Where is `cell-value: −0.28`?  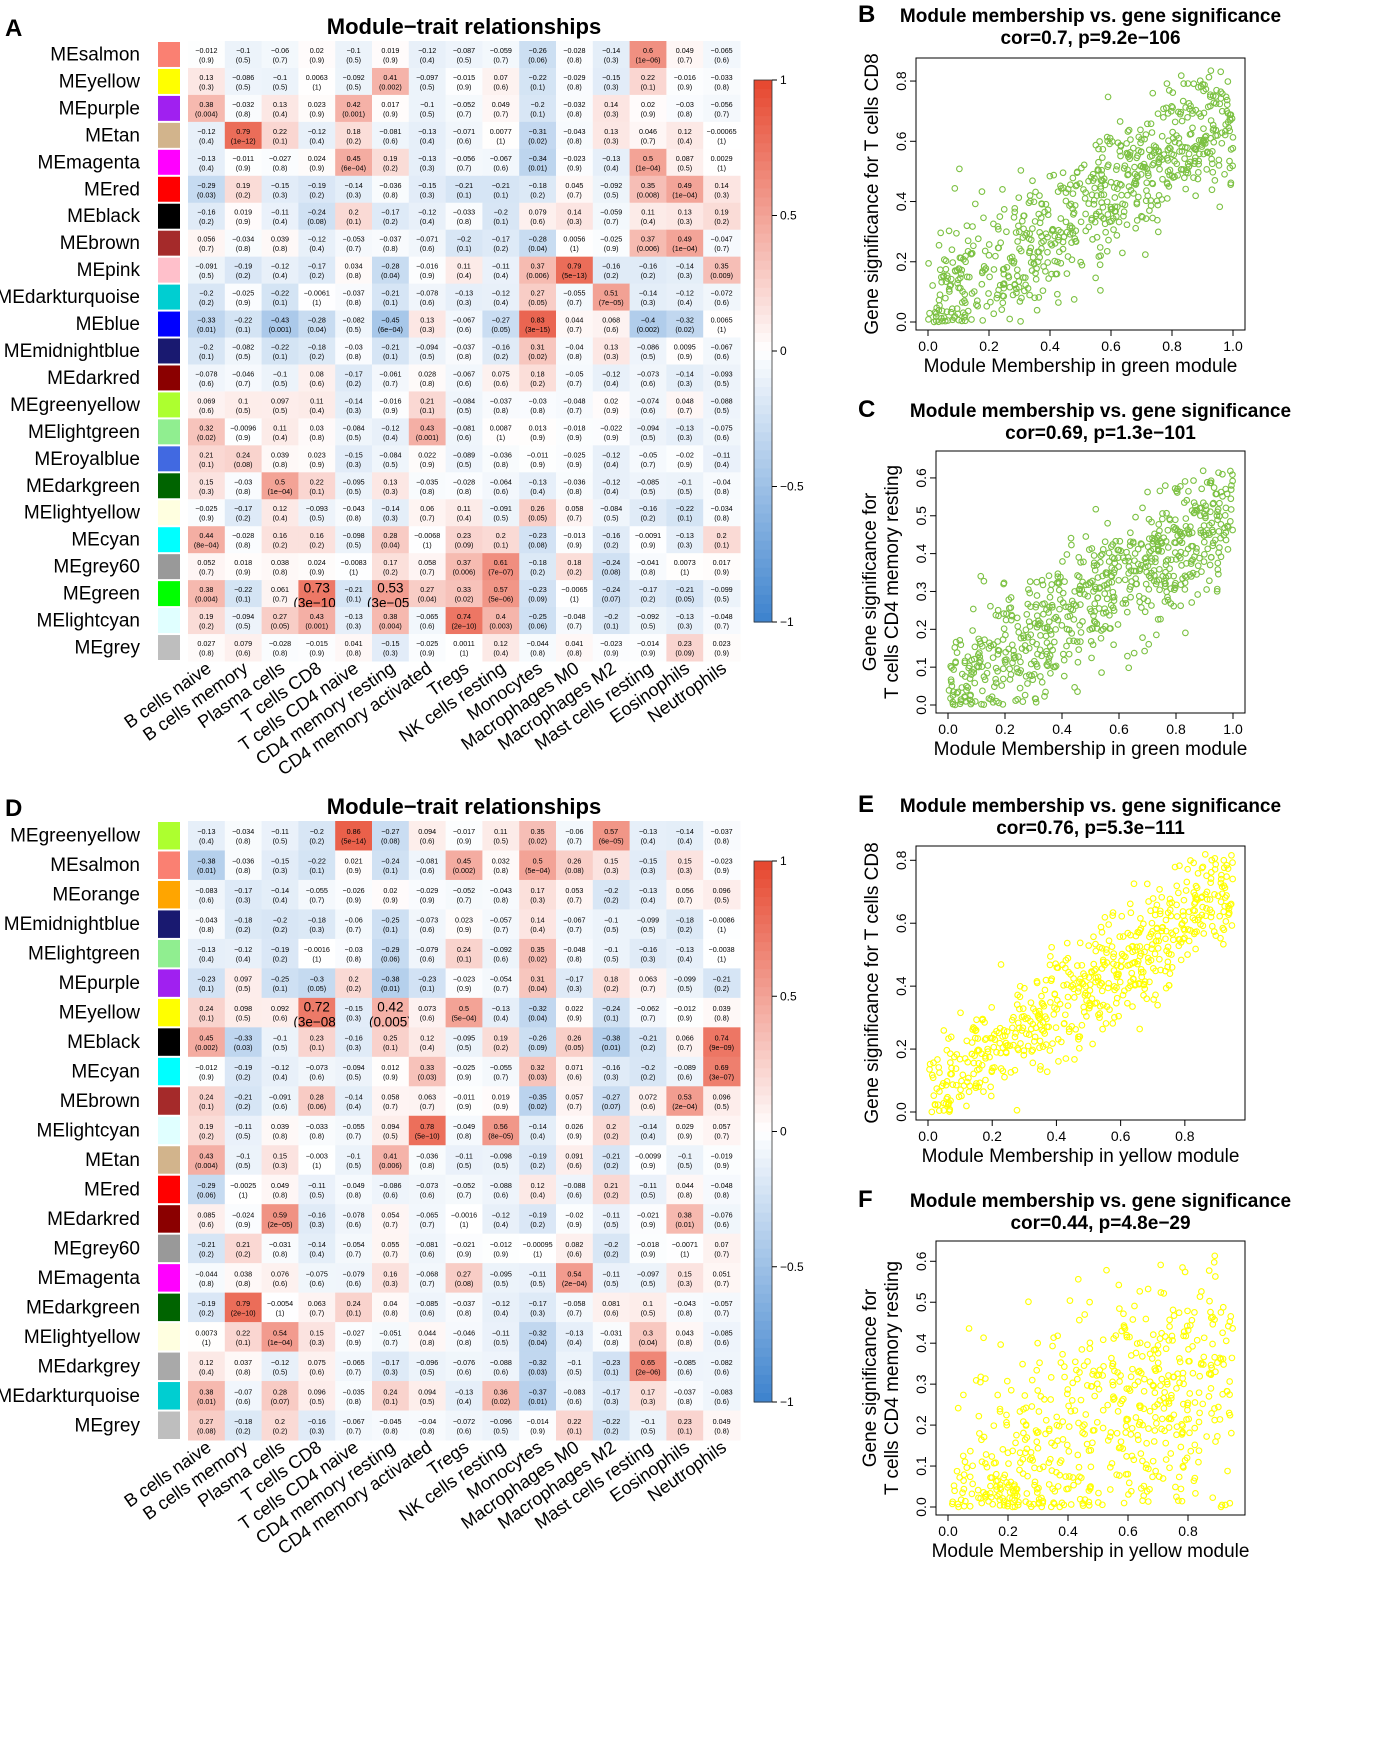 cell-value: −0.28 is located at coordinates (390, 266).